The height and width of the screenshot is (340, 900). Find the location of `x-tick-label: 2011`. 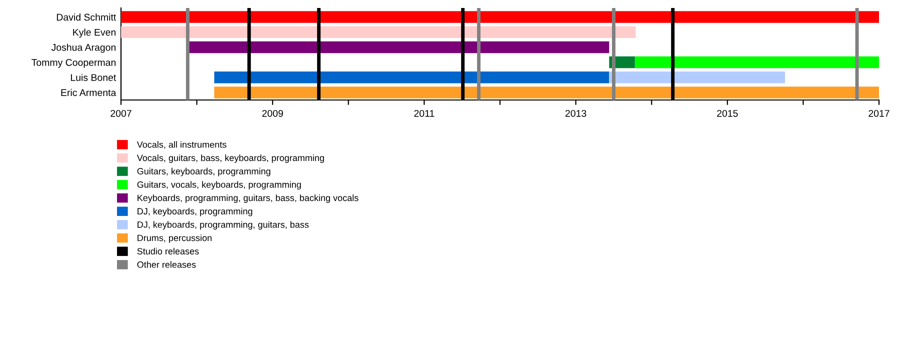

x-tick-label: 2011 is located at coordinates (424, 113).